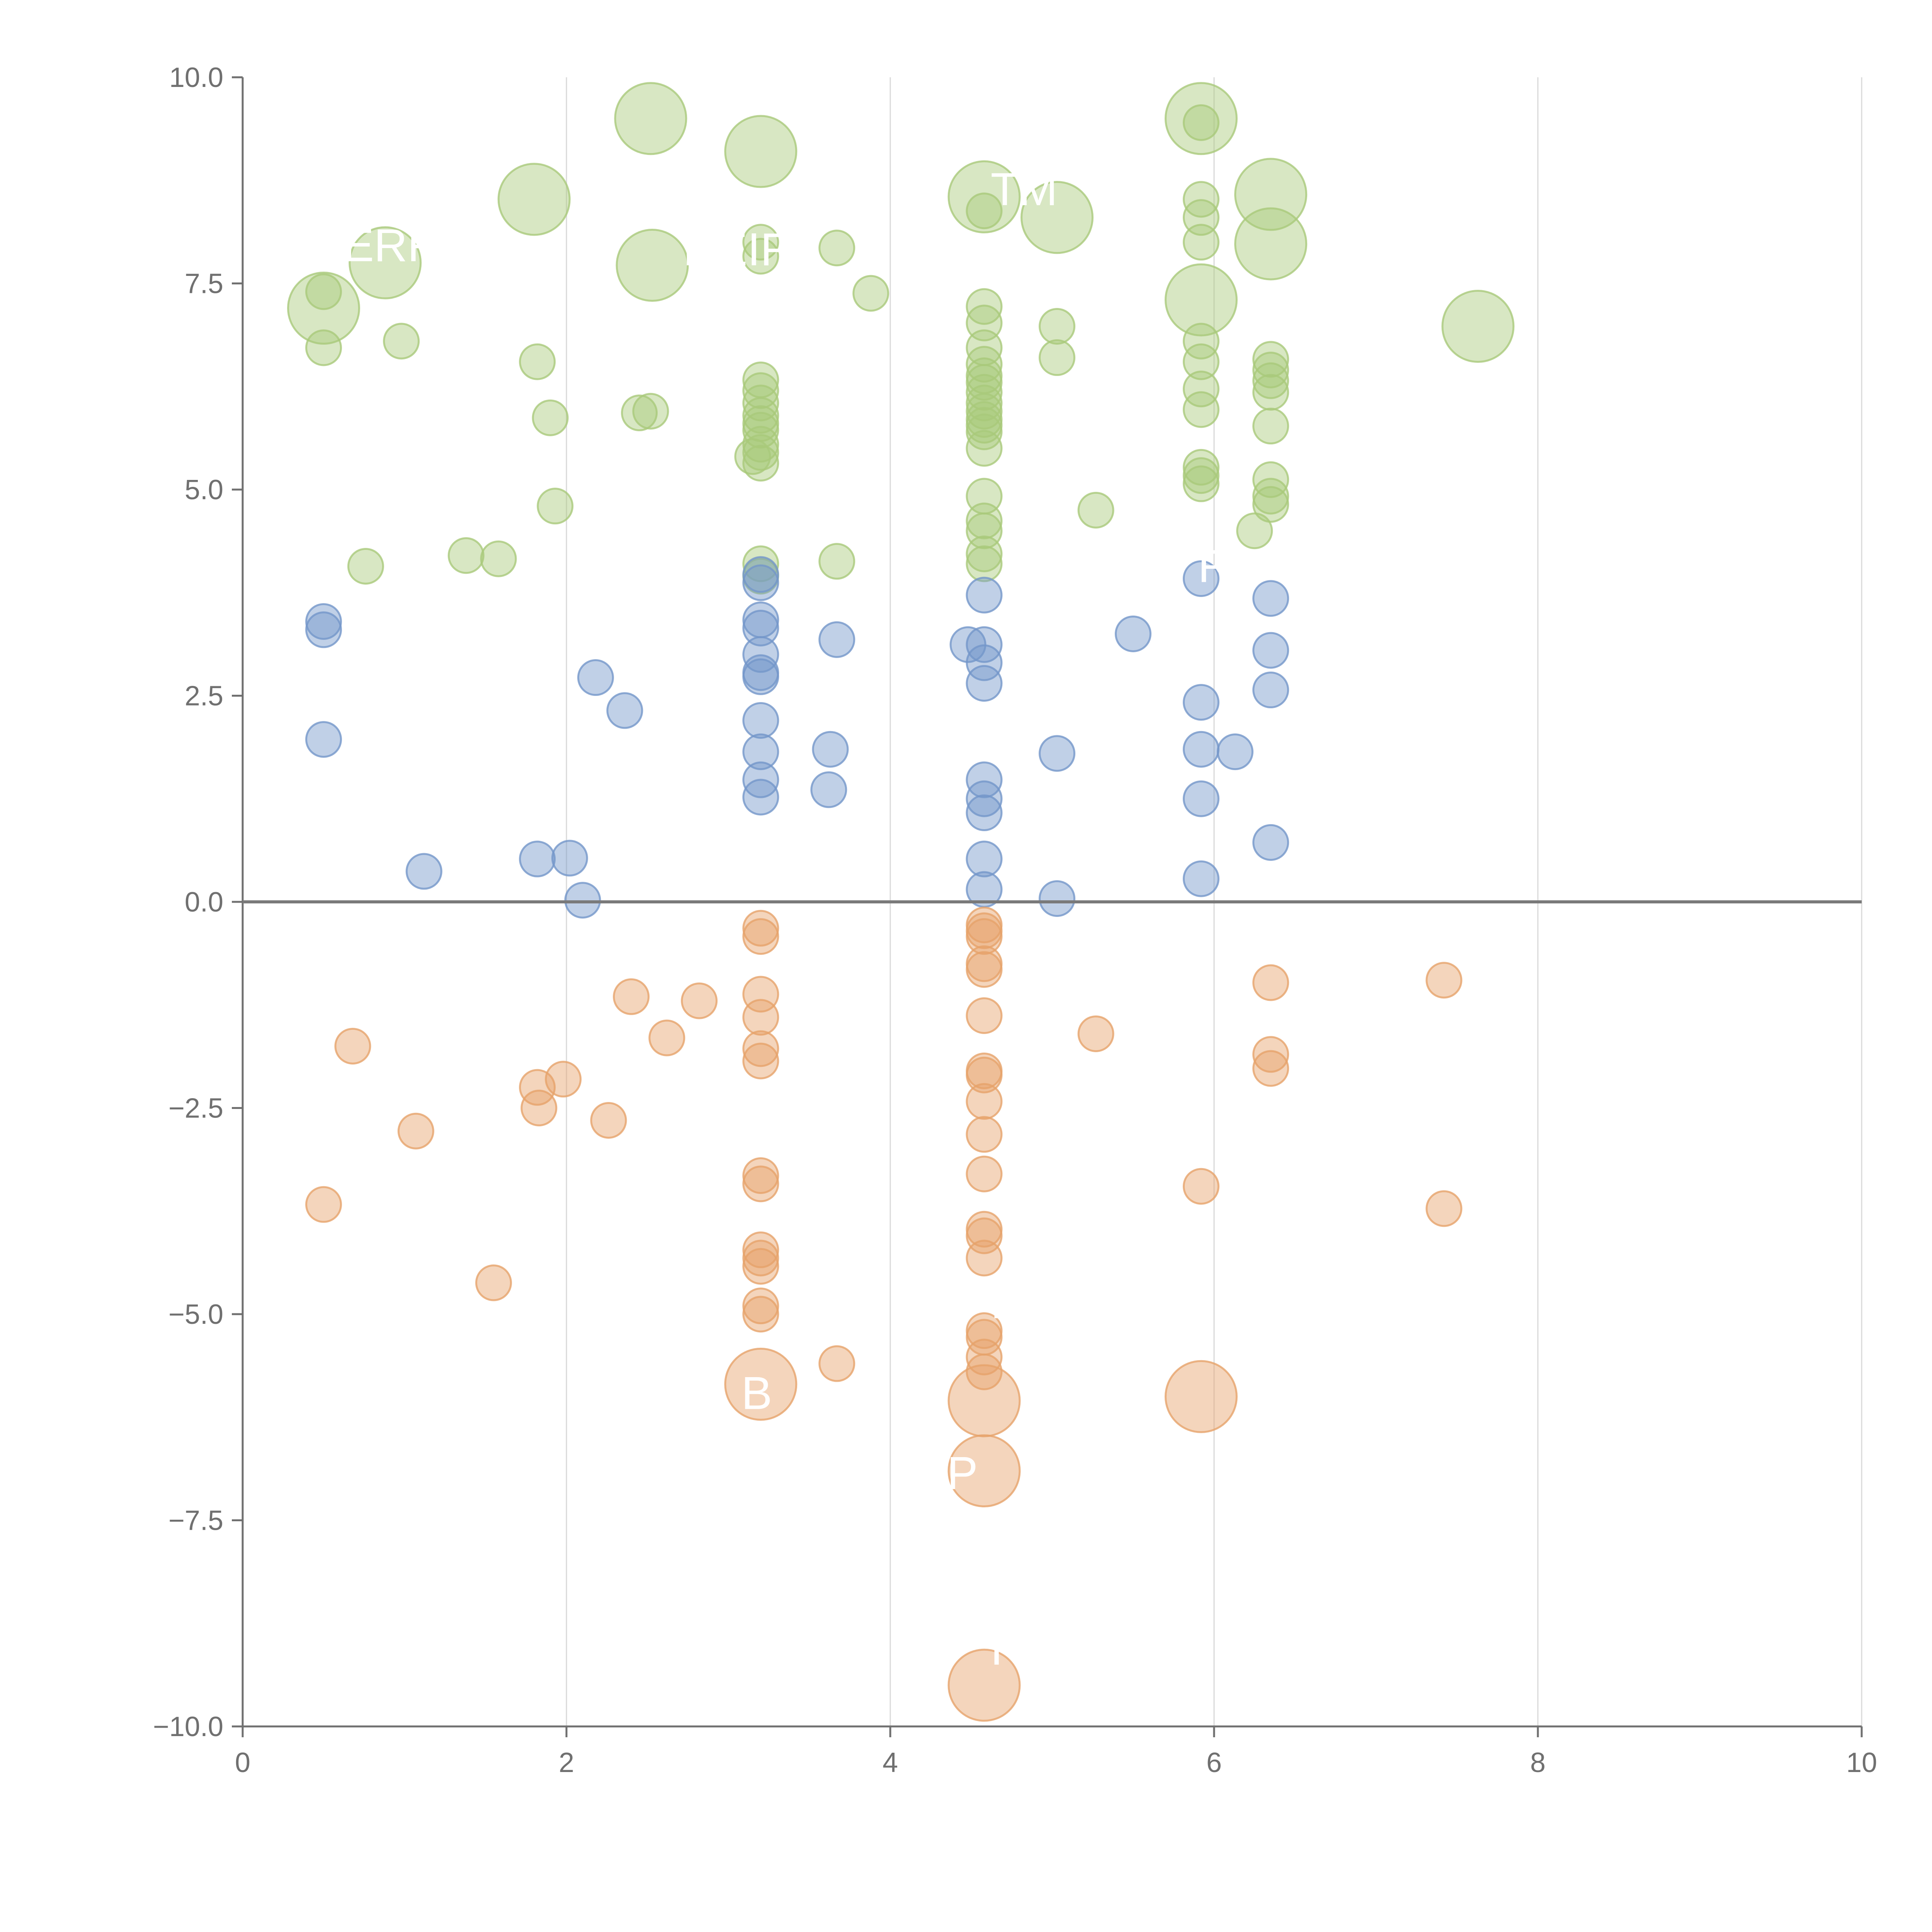  I want to click on y-tick-label: −5.0, so click(196, 1314).